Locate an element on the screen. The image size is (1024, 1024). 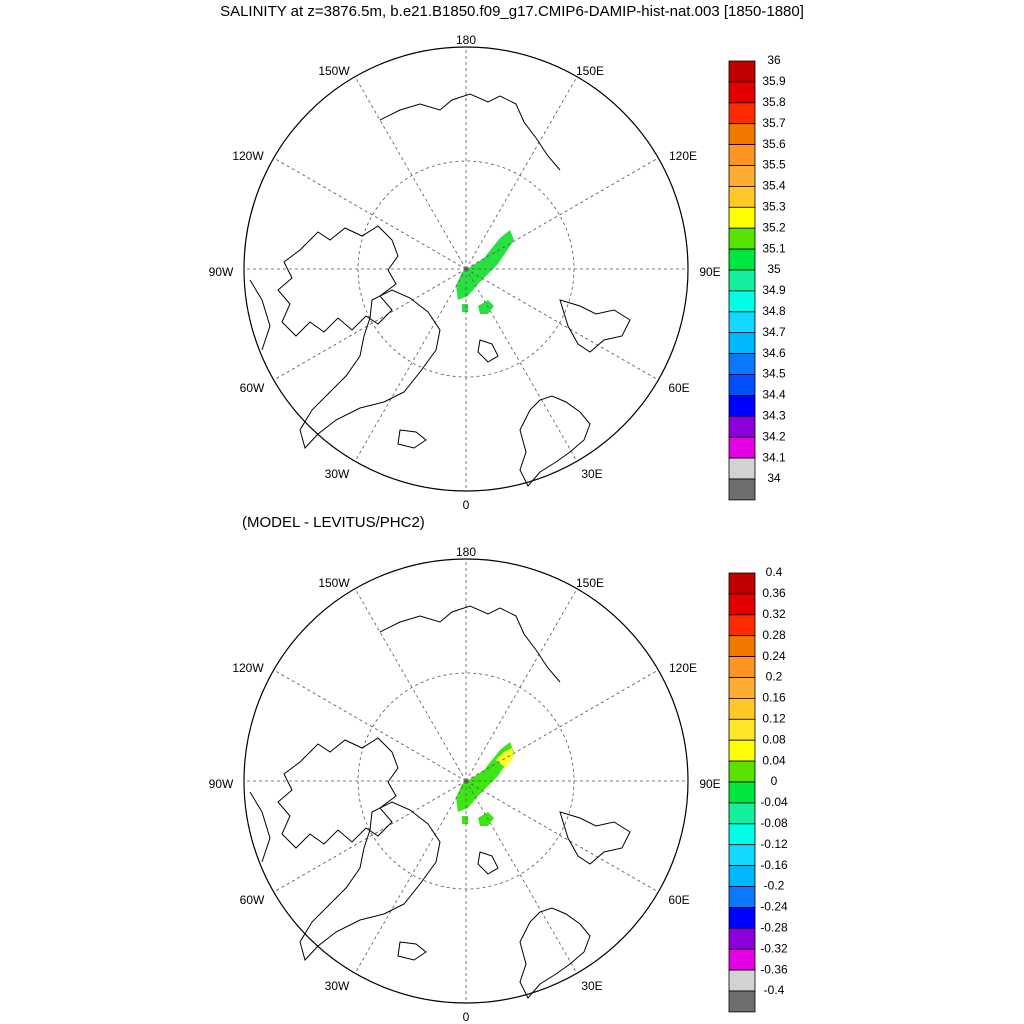
salinity-field is located at coordinates (485, 272).